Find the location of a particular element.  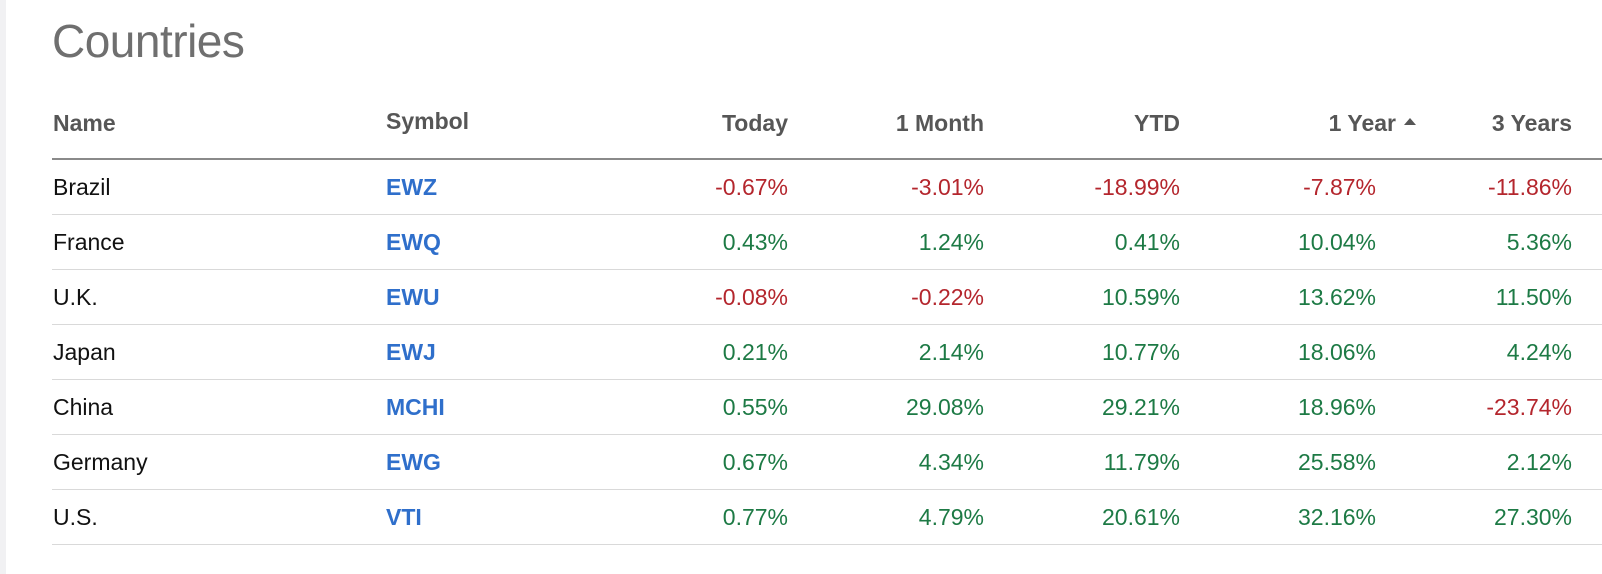

one-month-change: 1.24% is located at coordinates (951, 242).